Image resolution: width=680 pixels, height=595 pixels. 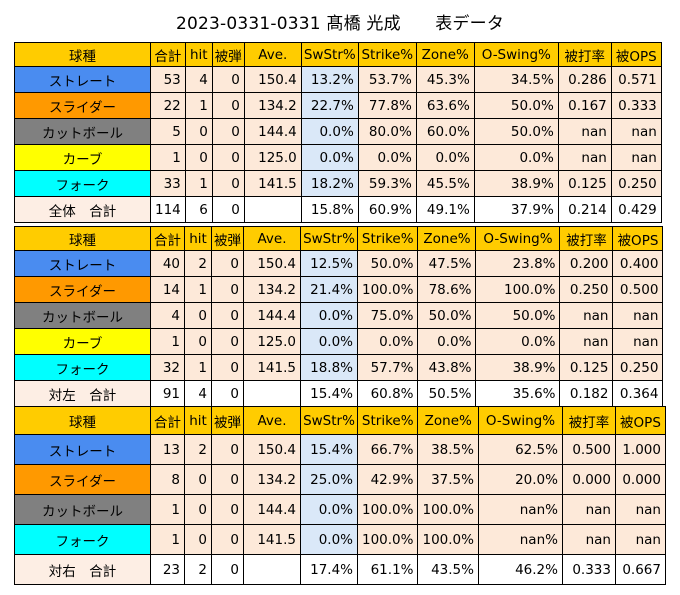 I want to click on zone-cell: 38.5%, so click(x=448, y=449).